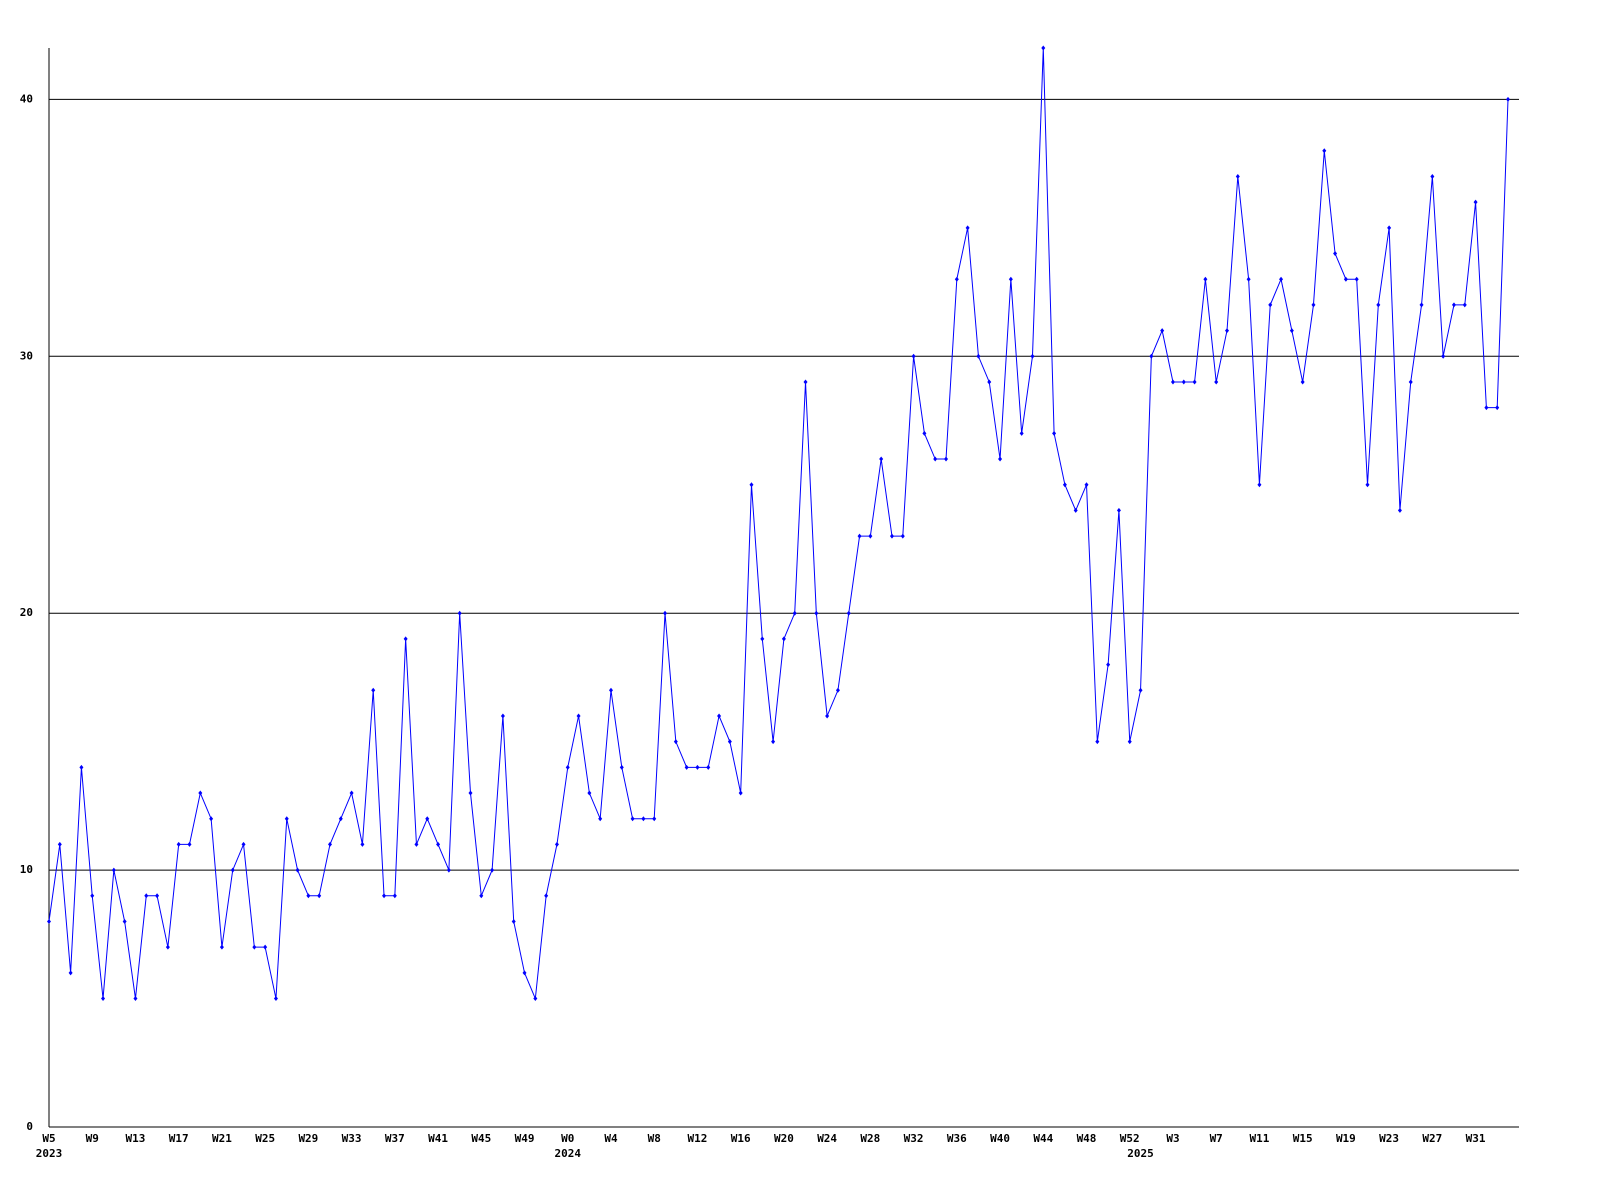 This screenshot has width=1600, height=1200. I want to click on x-year-label: 2023, so click(49, 1153).